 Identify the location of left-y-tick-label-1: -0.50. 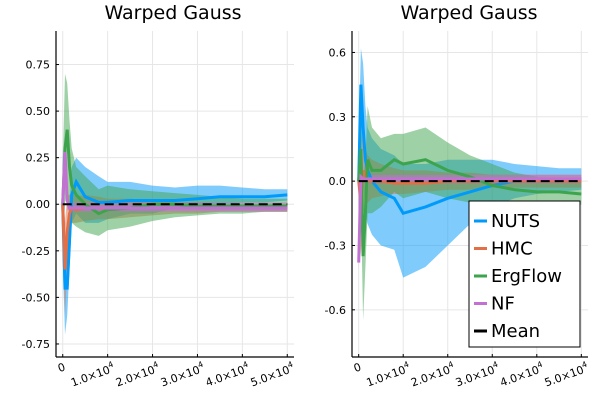
(36, 297).